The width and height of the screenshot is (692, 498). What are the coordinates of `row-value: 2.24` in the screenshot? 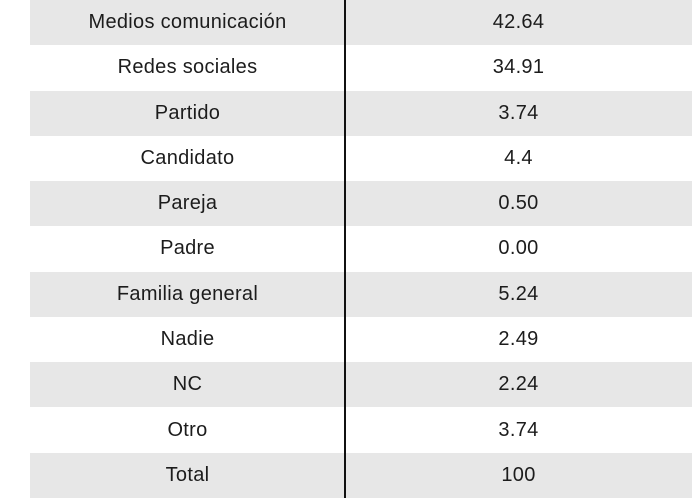 It's located at (518, 384).